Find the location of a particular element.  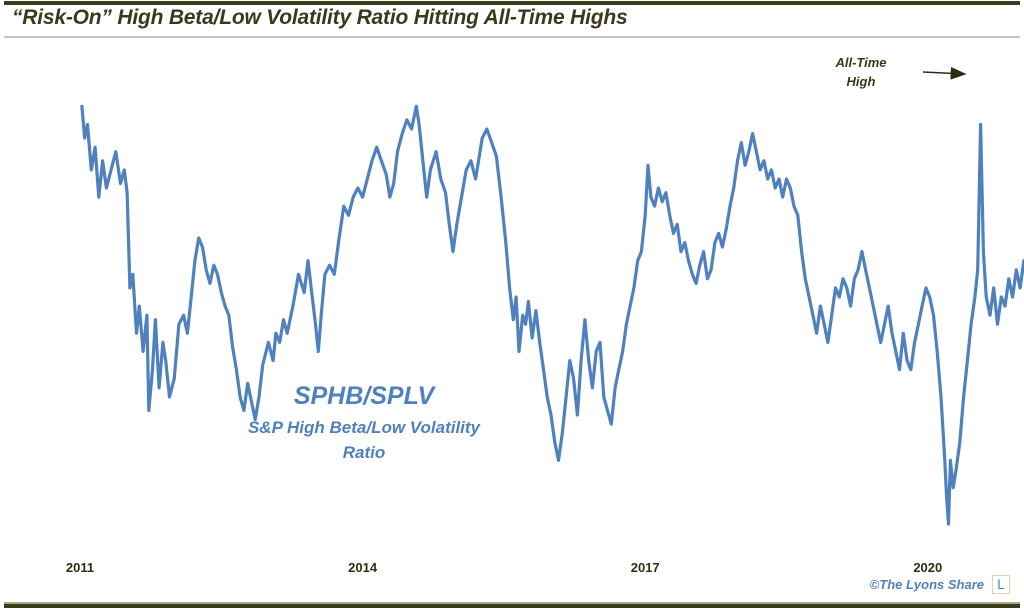

annotation-line-1: All-Time is located at coordinates (860, 62).